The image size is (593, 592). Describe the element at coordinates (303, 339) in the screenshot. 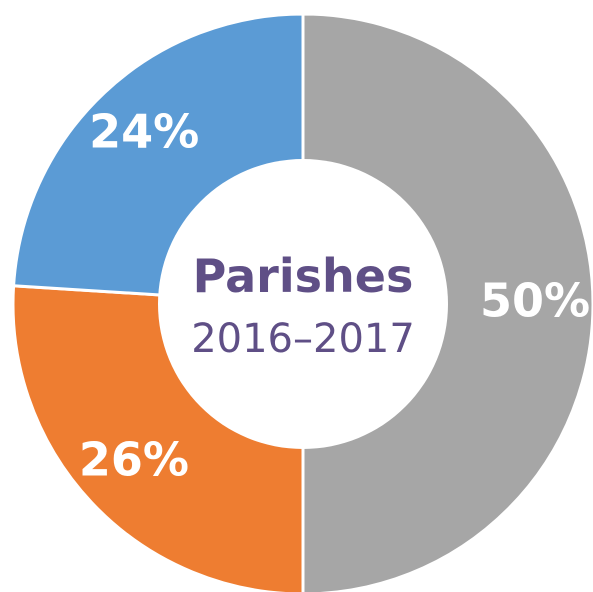

I see `center-subtitle: 2016–2017` at that location.